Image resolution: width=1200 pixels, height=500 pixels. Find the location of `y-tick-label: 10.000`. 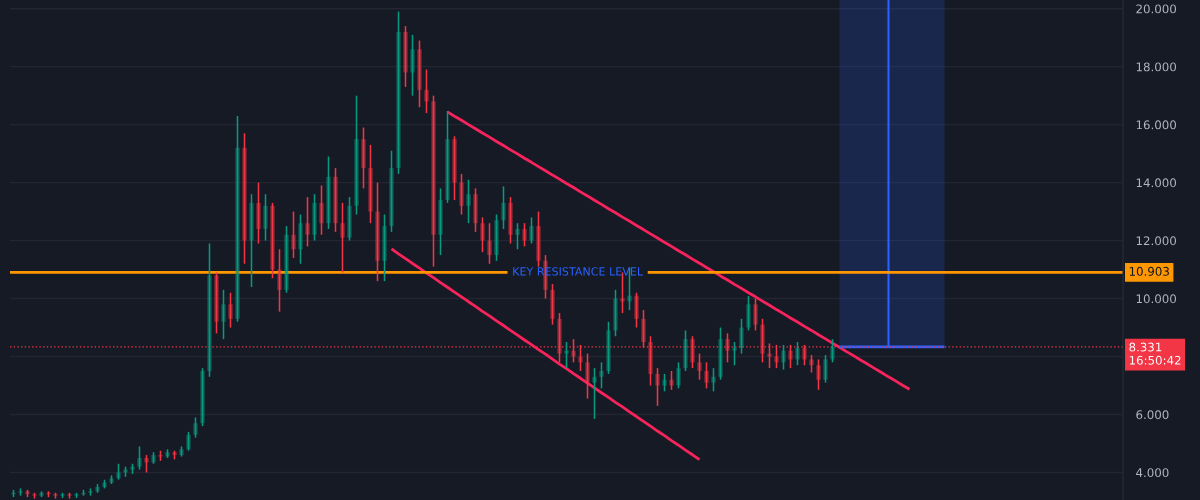

y-tick-label: 10.000 is located at coordinates (1156, 299).